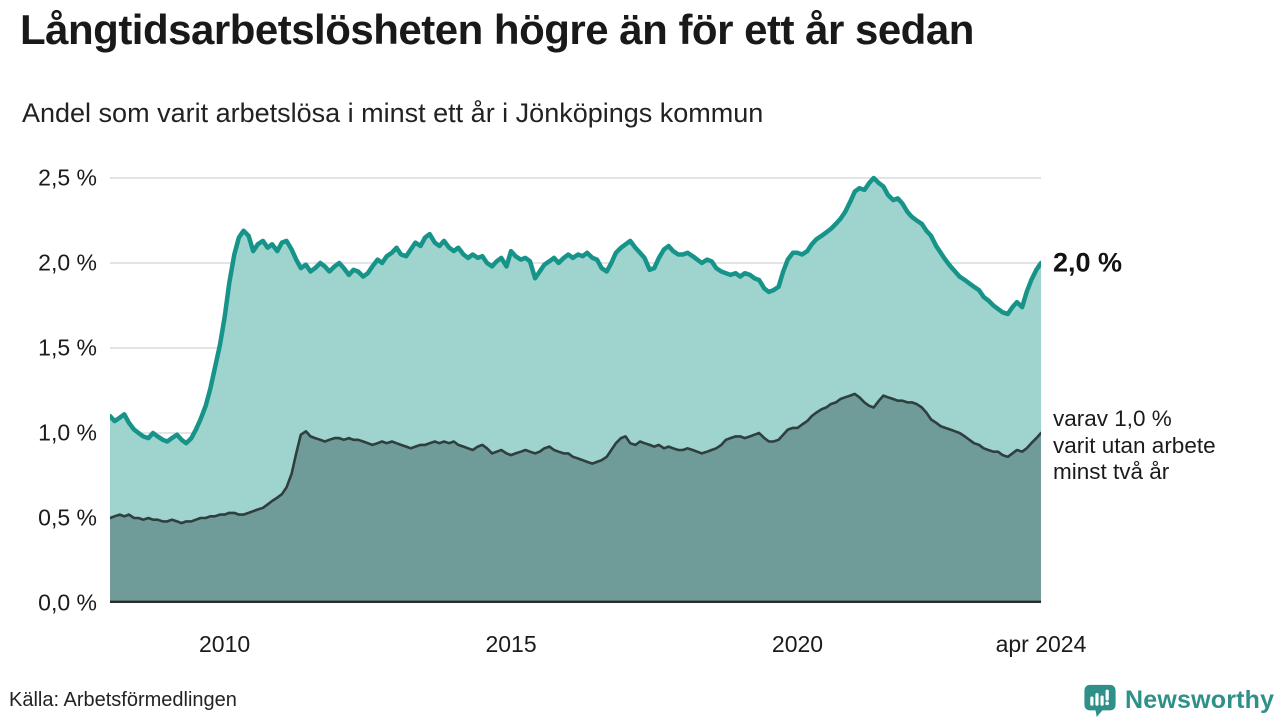 Image resolution: width=1280 pixels, height=720 pixels. I want to click on y-axis-label: 1,5 %, so click(67, 347).